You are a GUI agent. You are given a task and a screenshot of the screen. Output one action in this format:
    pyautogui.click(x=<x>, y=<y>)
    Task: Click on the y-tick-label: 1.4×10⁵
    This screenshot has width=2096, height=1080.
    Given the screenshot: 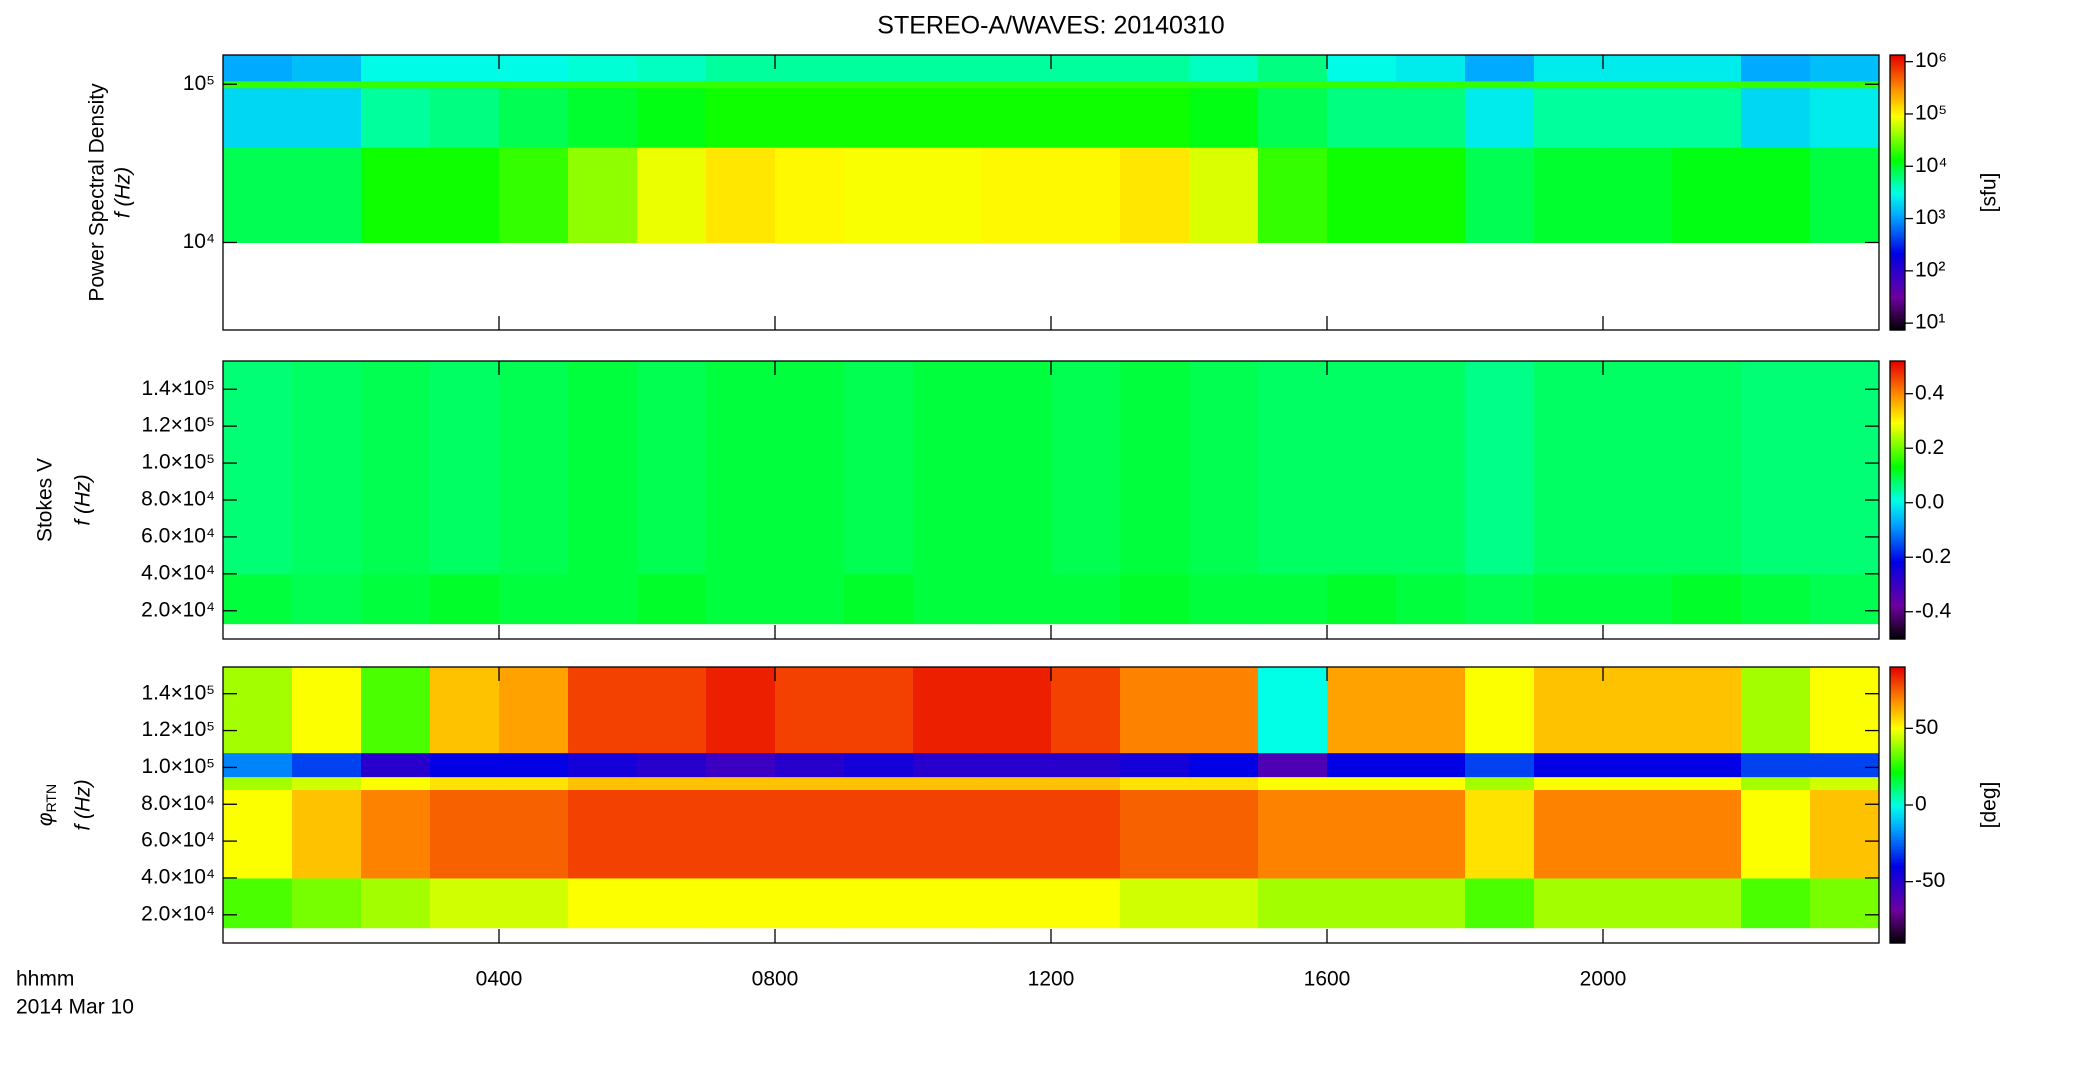 What is the action you would take?
    pyautogui.click(x=178, y=388)
    